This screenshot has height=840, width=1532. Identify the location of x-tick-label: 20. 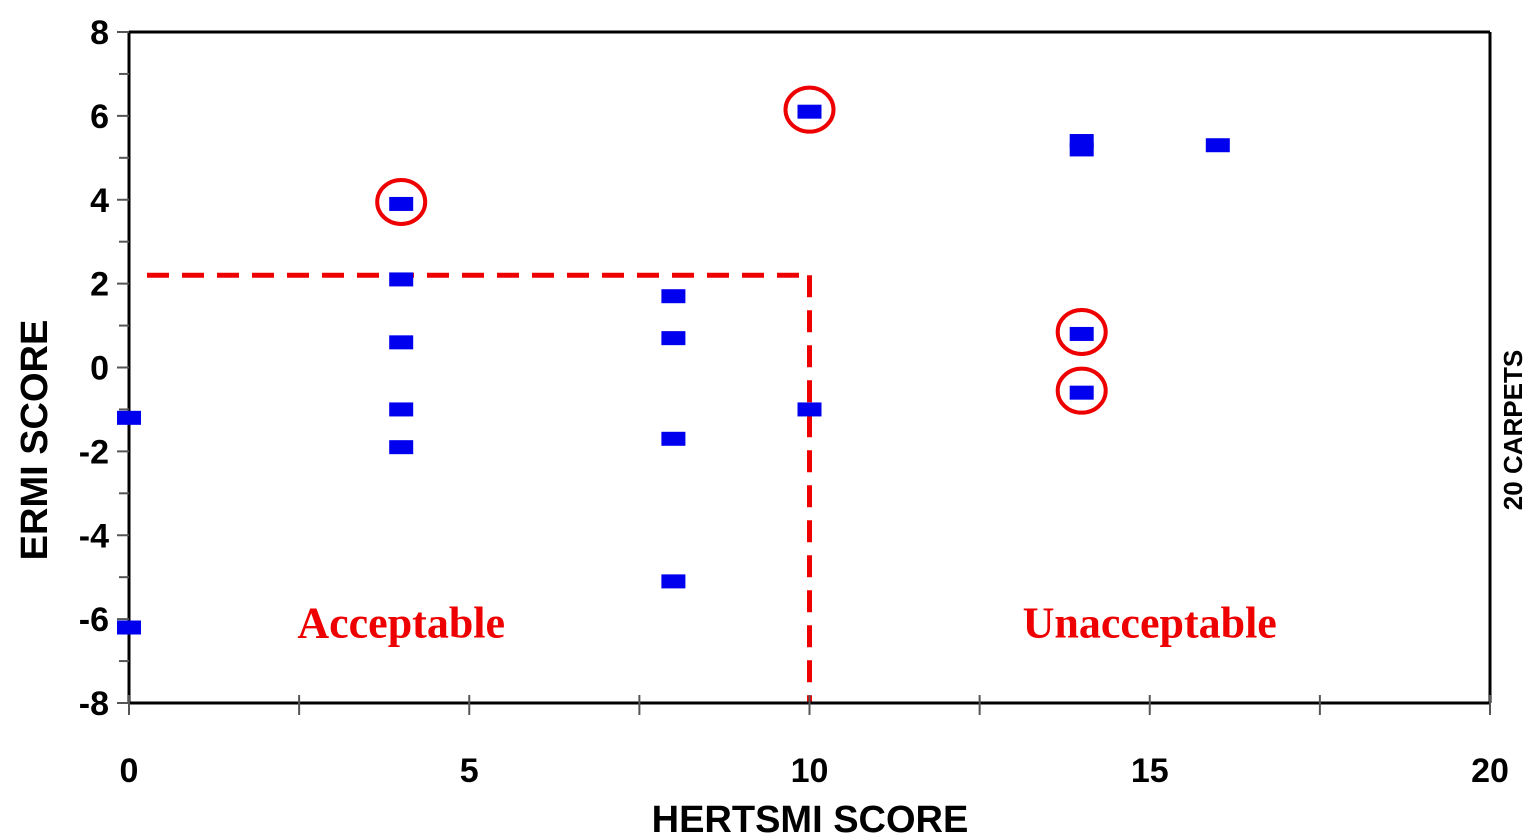
(1490, 771).